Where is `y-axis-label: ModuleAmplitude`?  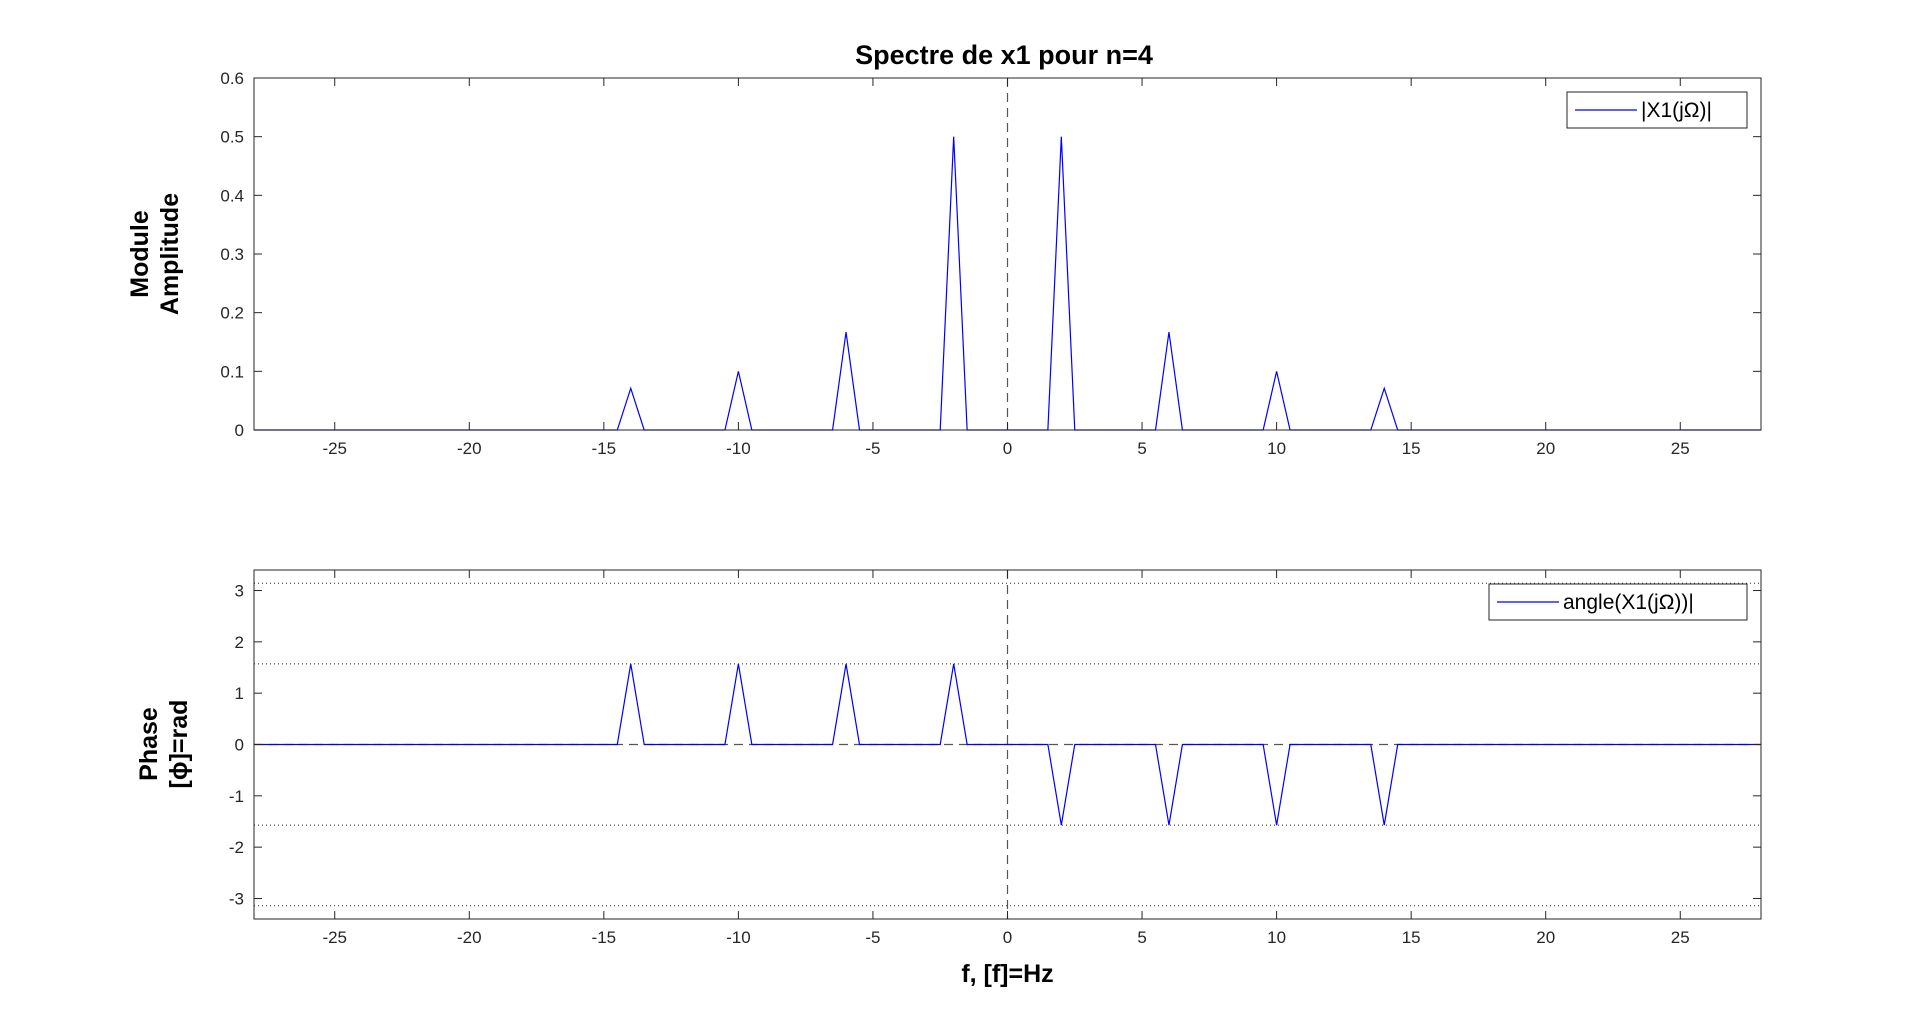
y-axis-label: ModuleAmplitude is located at coordinates (155, 254).